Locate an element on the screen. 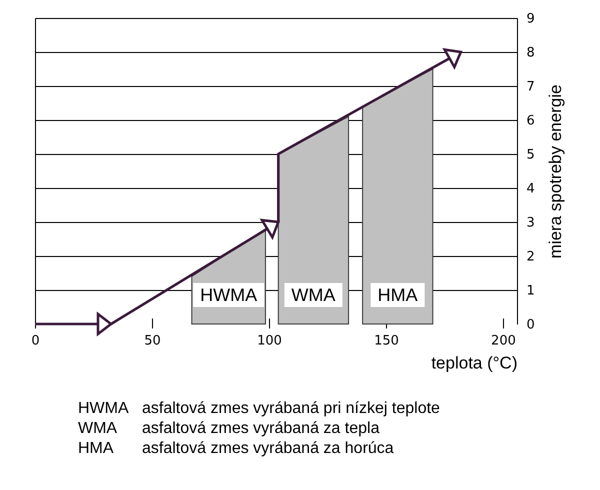 This screenshot has height=490, width=600. series-label: HMA is located at coordinates (398, 295).